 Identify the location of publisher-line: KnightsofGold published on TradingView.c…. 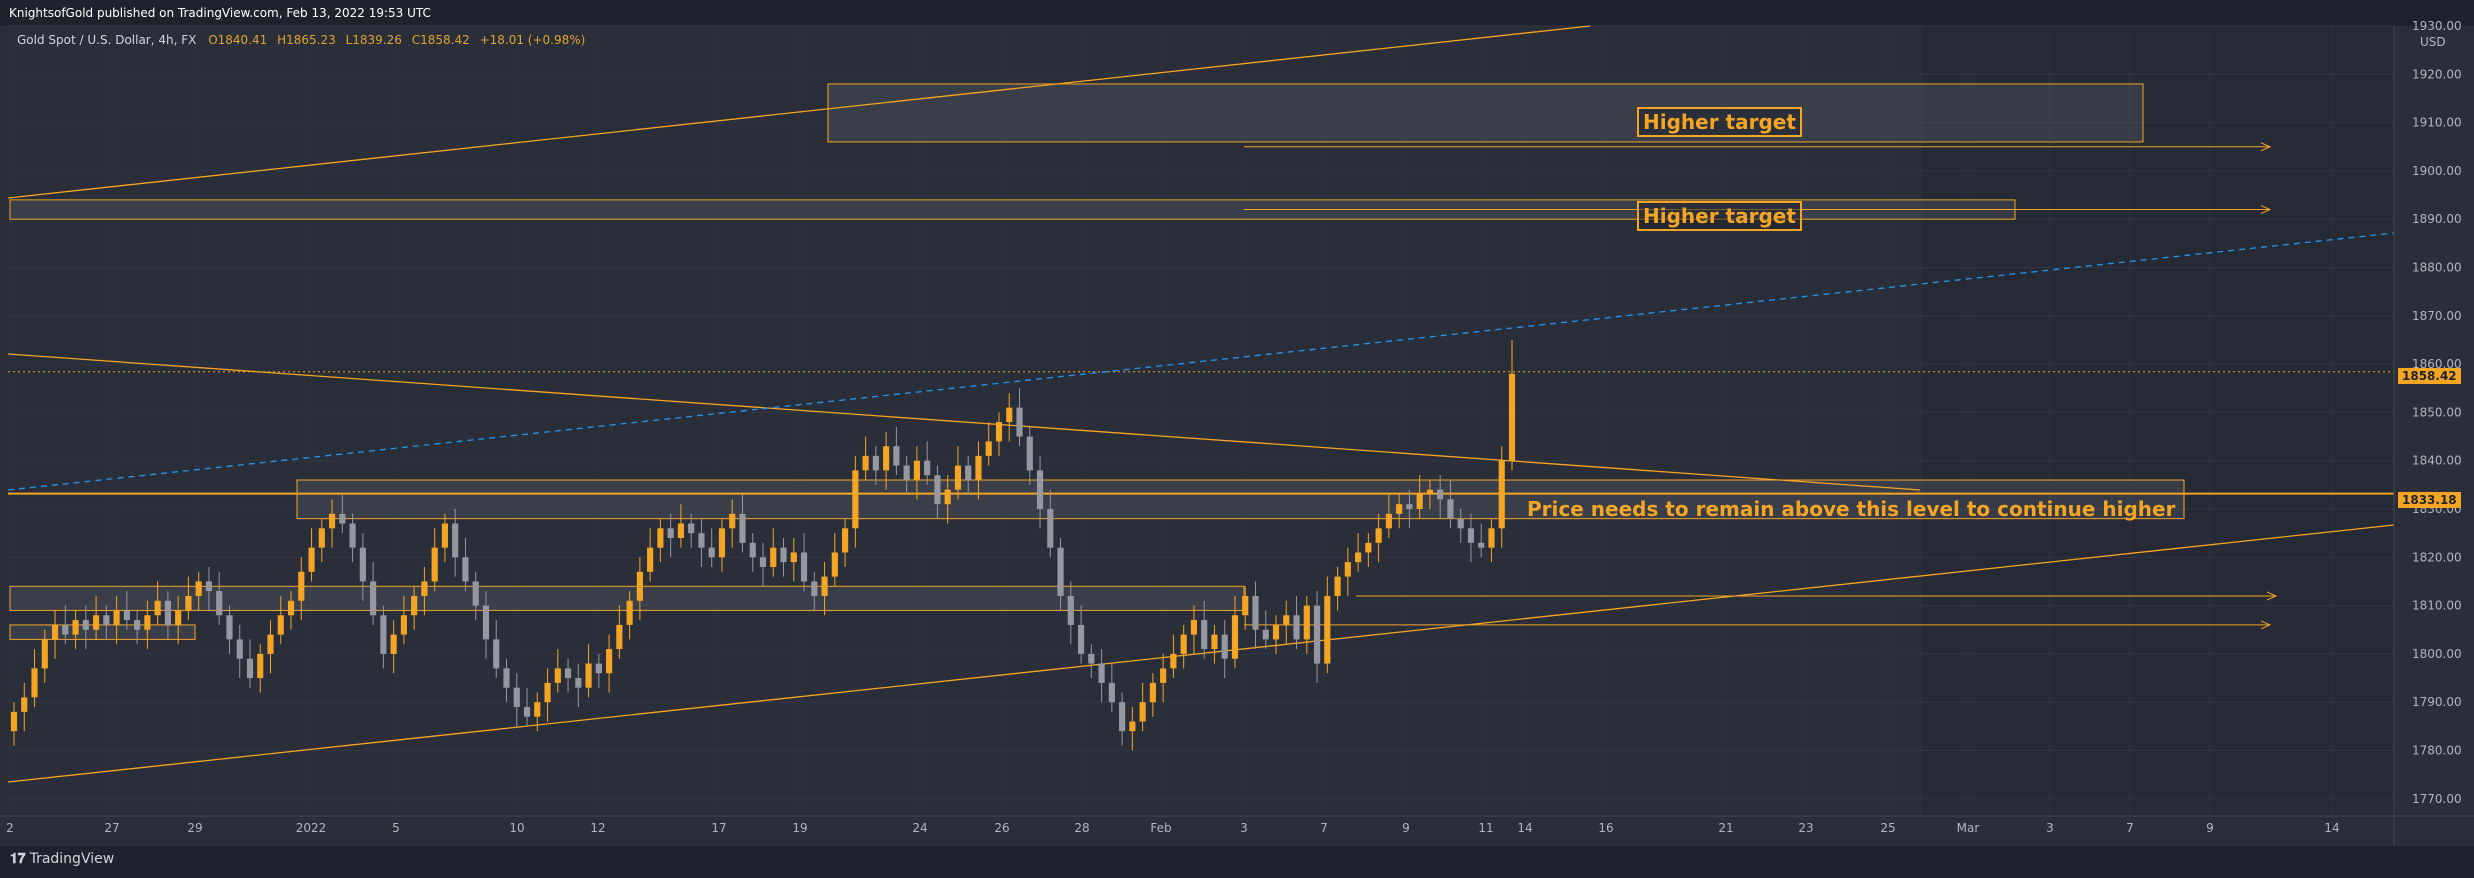
(220, 13).